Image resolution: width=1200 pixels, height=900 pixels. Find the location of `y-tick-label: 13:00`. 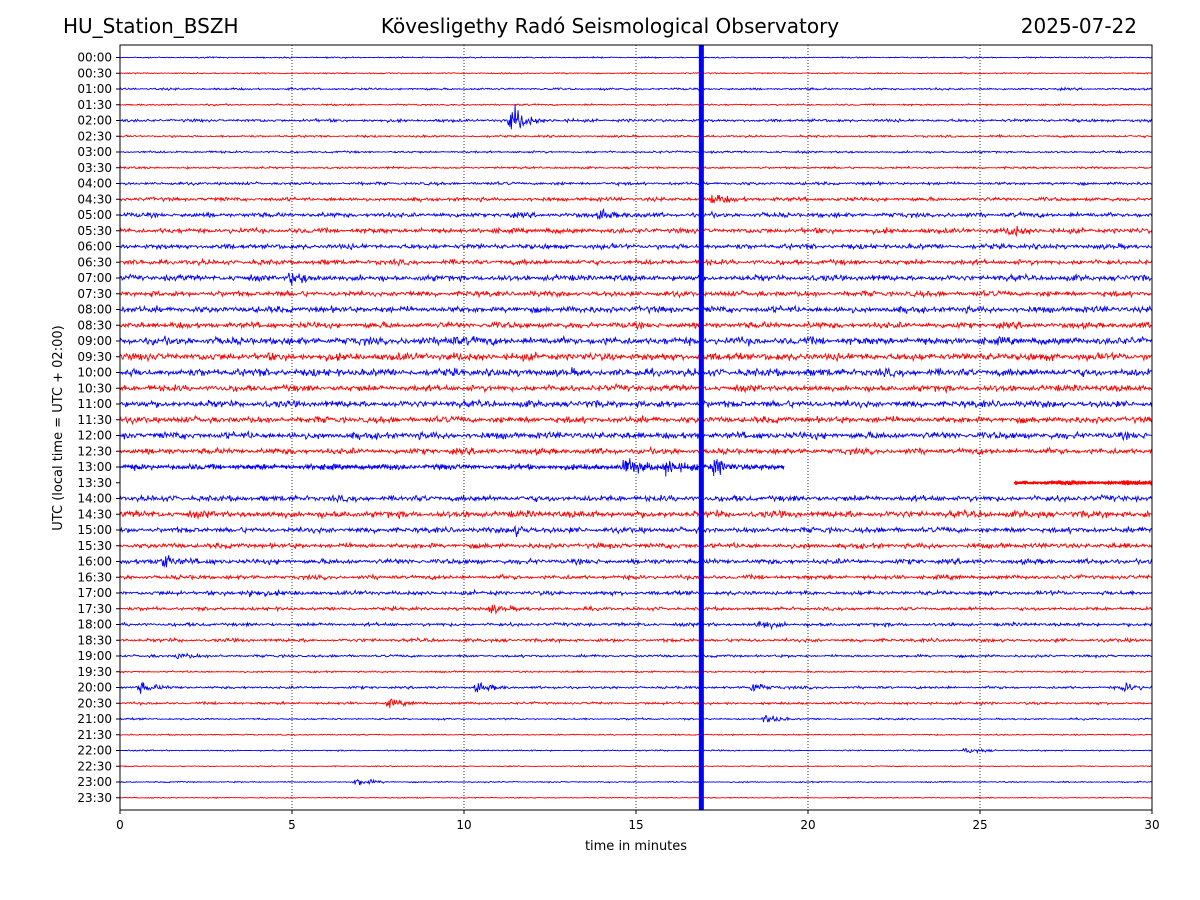

y-tick-label: 13:00 is located at coordinates (94, 467).